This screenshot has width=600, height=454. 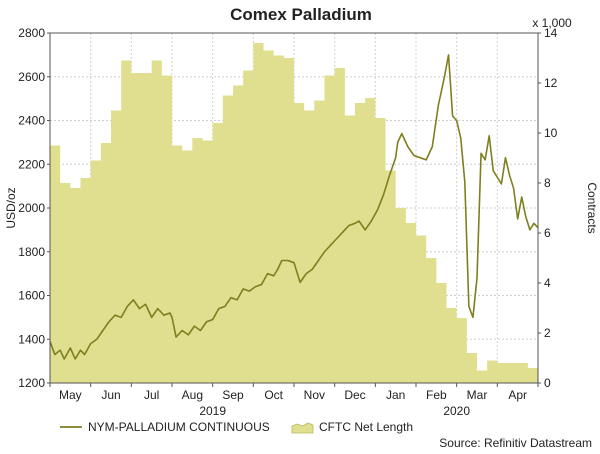 What do you see at coordinates (551, 83) in the screenshot?
I see `right-tick-label: 12` at bounding box center [551, 83].